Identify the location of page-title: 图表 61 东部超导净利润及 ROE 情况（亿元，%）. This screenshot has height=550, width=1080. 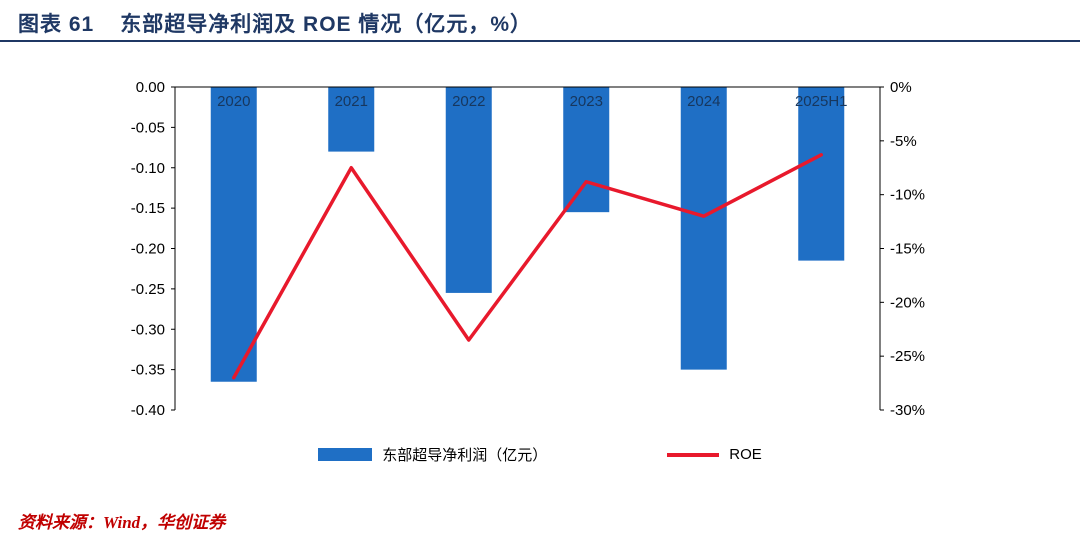
(275, 23).